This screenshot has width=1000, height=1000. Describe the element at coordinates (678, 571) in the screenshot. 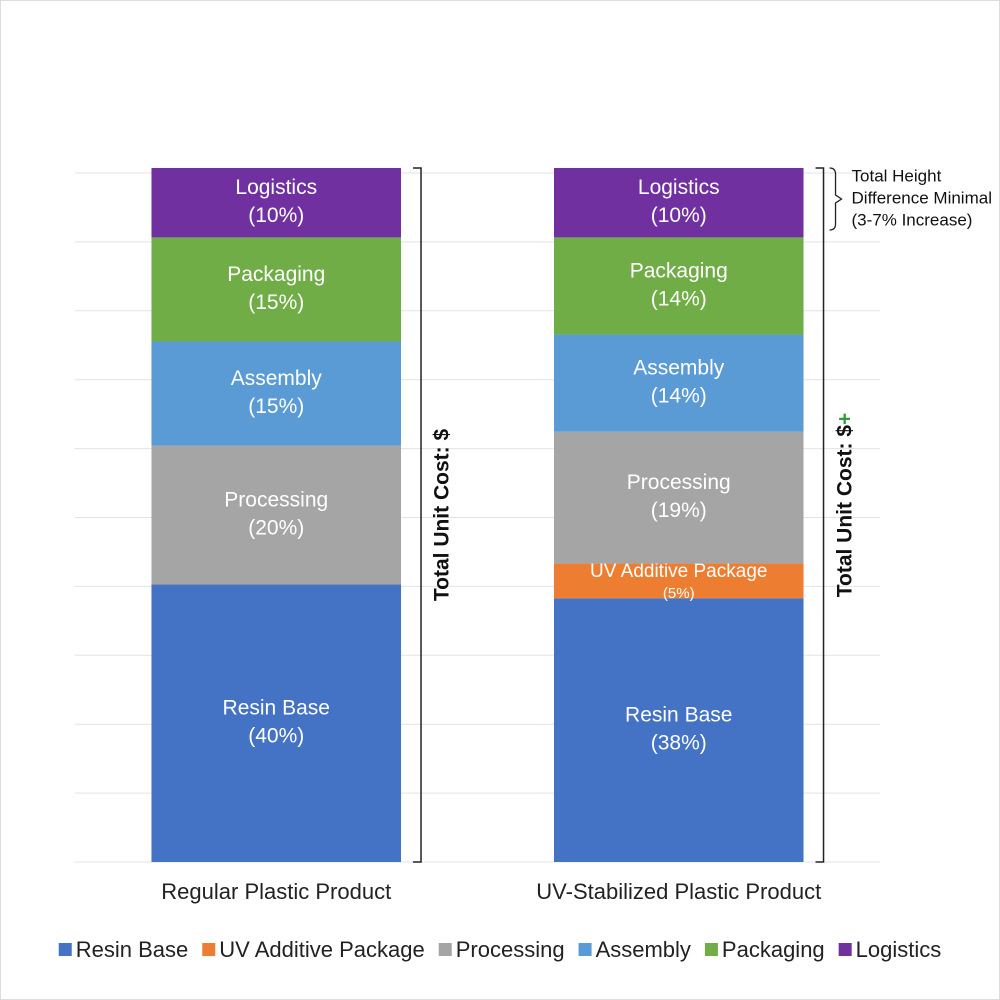

I see `segment-name: UV Additive Package` at that location.